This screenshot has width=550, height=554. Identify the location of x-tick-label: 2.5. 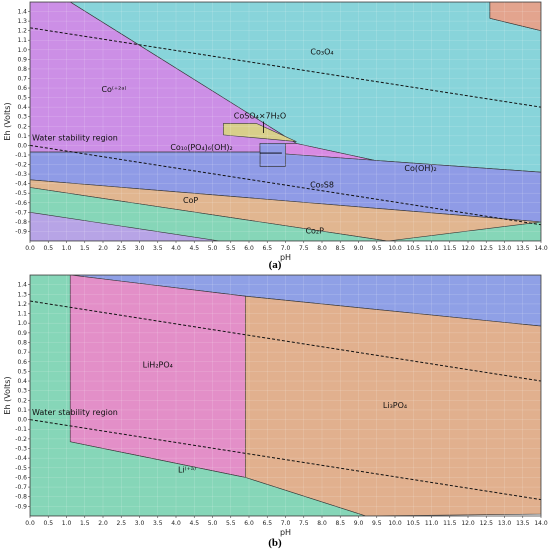
(121, 523).